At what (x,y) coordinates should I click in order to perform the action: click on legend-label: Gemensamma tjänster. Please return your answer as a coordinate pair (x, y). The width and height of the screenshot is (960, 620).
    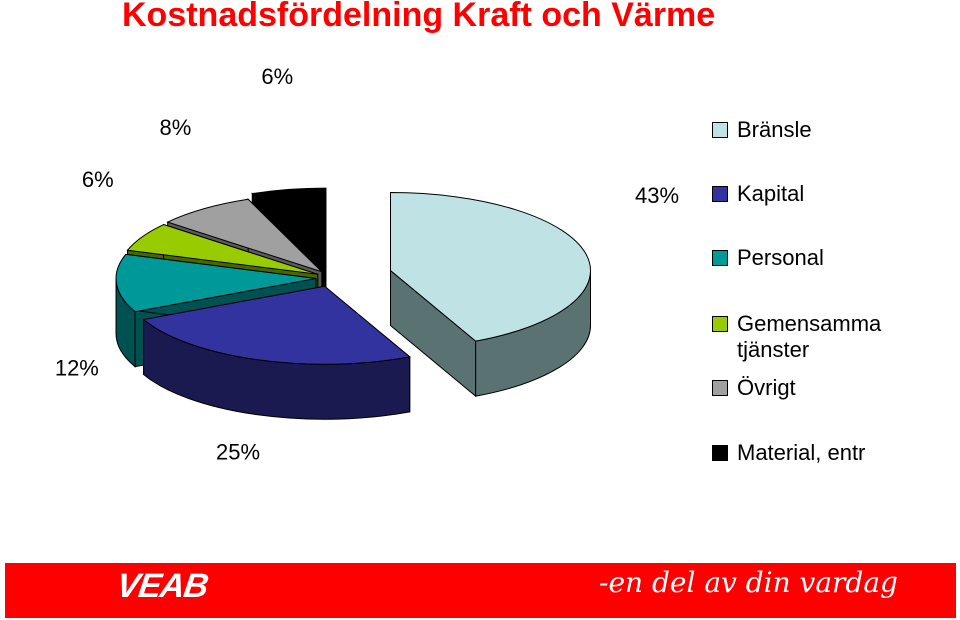
    Looking at the image, I should click on (809, 336).